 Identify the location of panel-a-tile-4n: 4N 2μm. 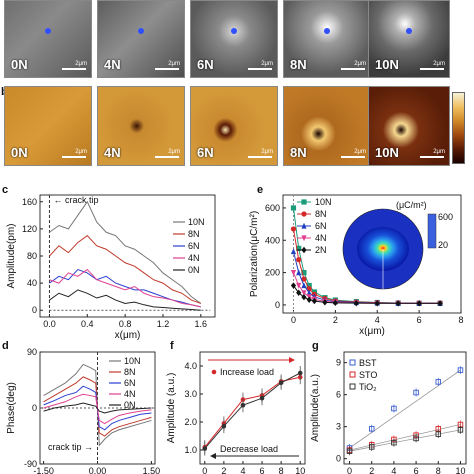
(141, 39).